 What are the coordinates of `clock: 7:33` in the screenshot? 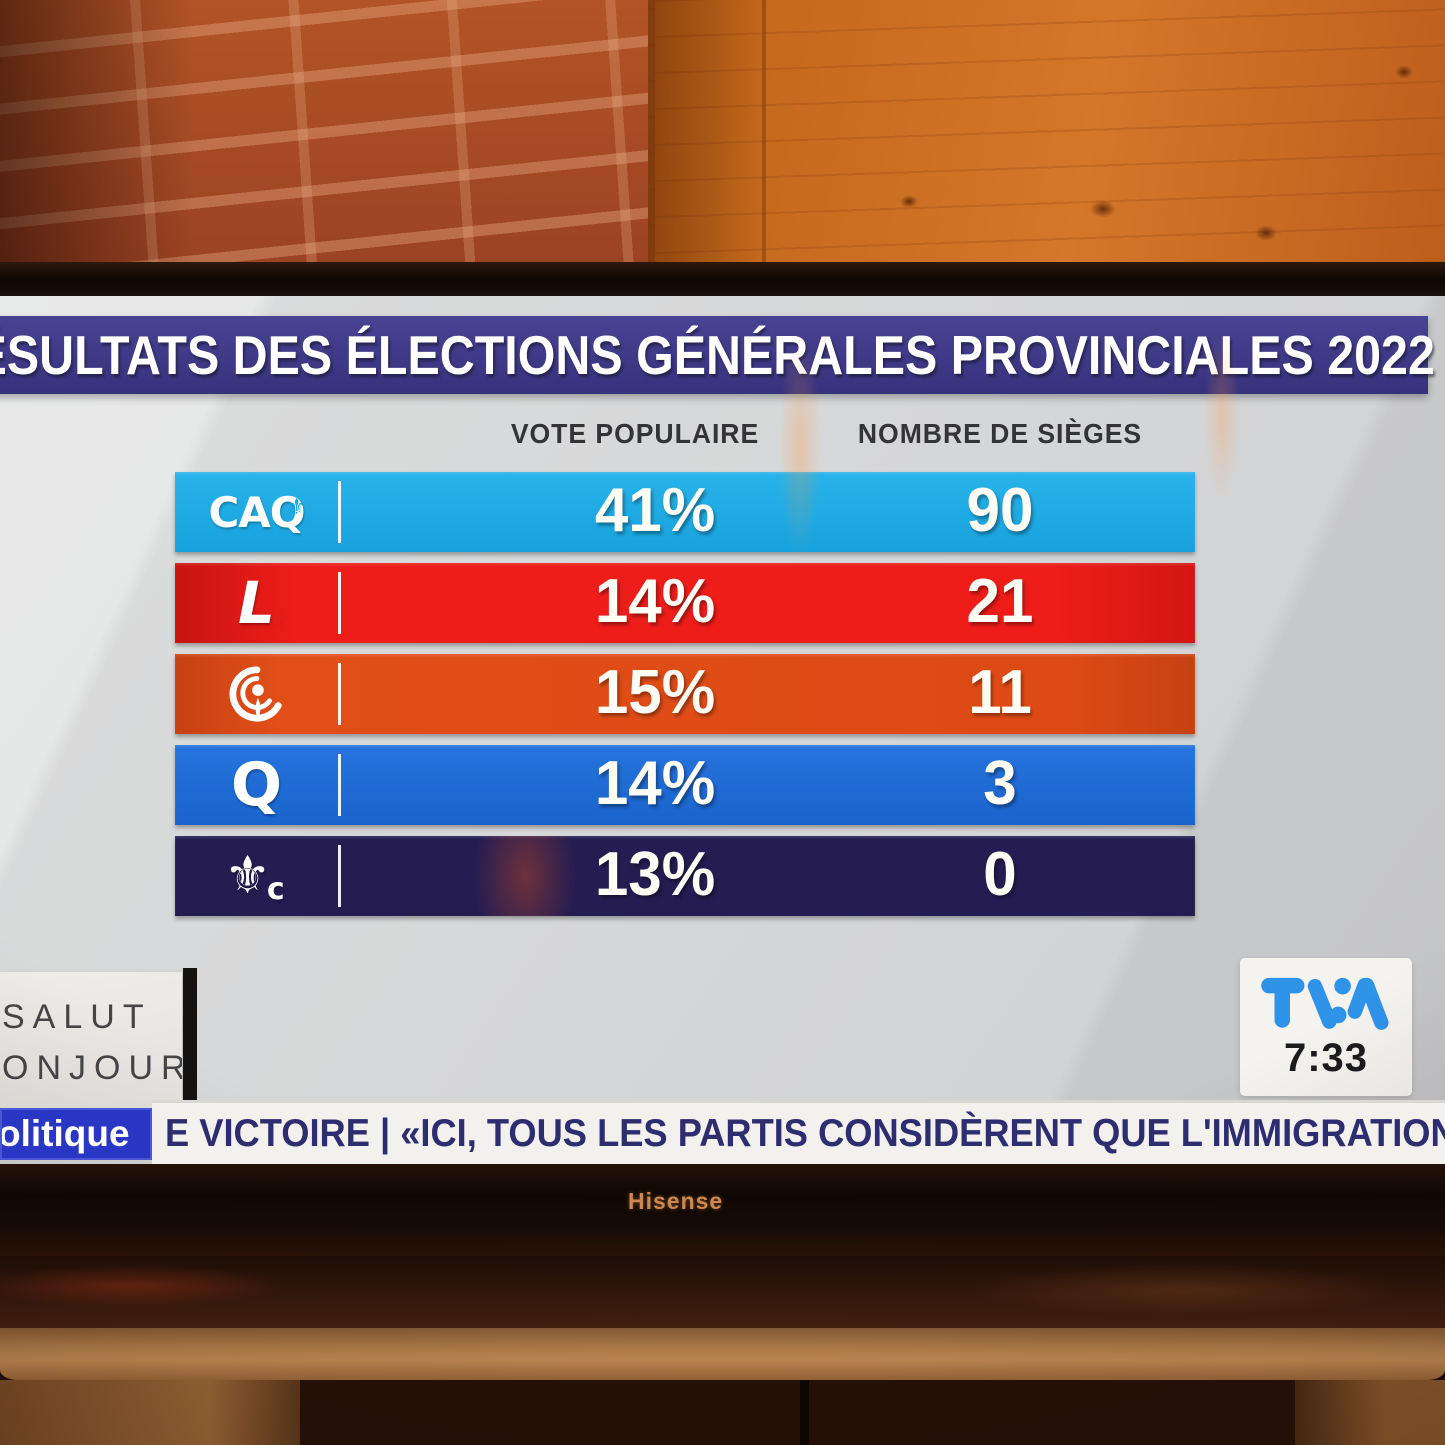 It's located at (1326, 1057).